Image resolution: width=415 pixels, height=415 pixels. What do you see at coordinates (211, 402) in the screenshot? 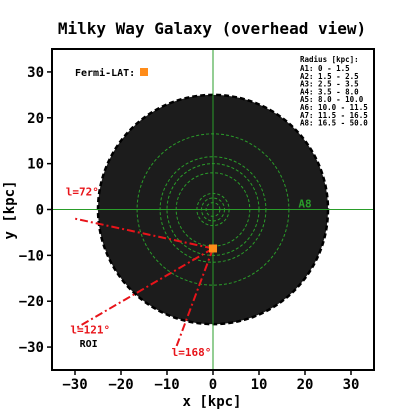
I see `x-axis-label: x [kpc]` at bounding box center [211, 402].